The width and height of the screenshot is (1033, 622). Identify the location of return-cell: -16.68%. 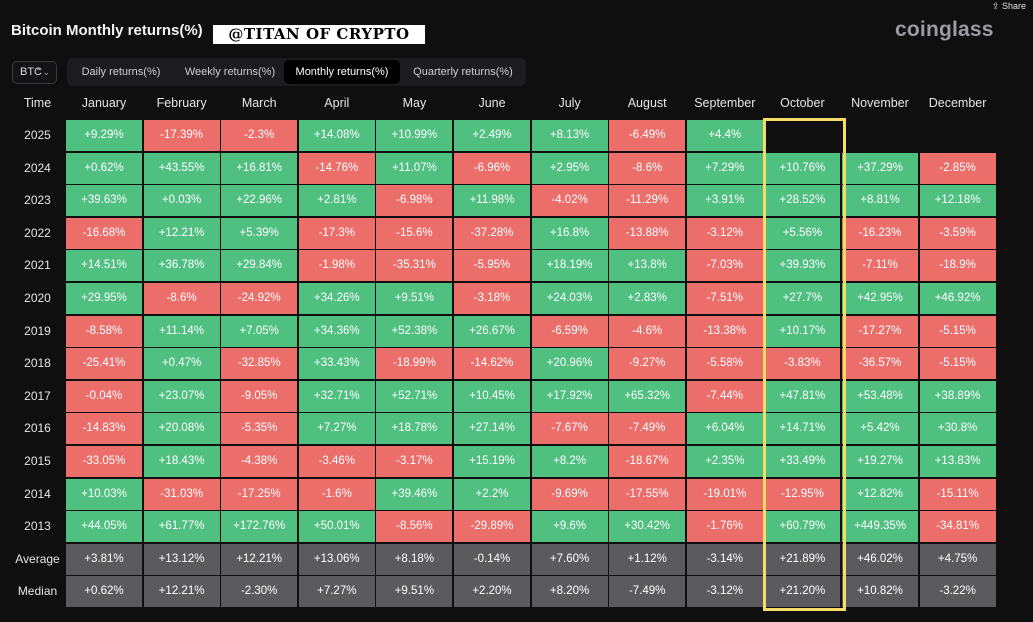
(104, 233).